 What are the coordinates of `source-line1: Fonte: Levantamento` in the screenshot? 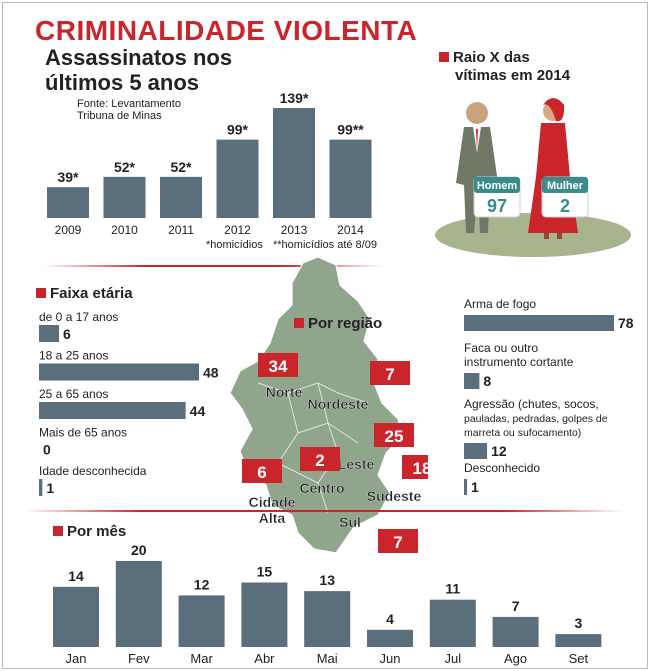 It's located at (129, 104).